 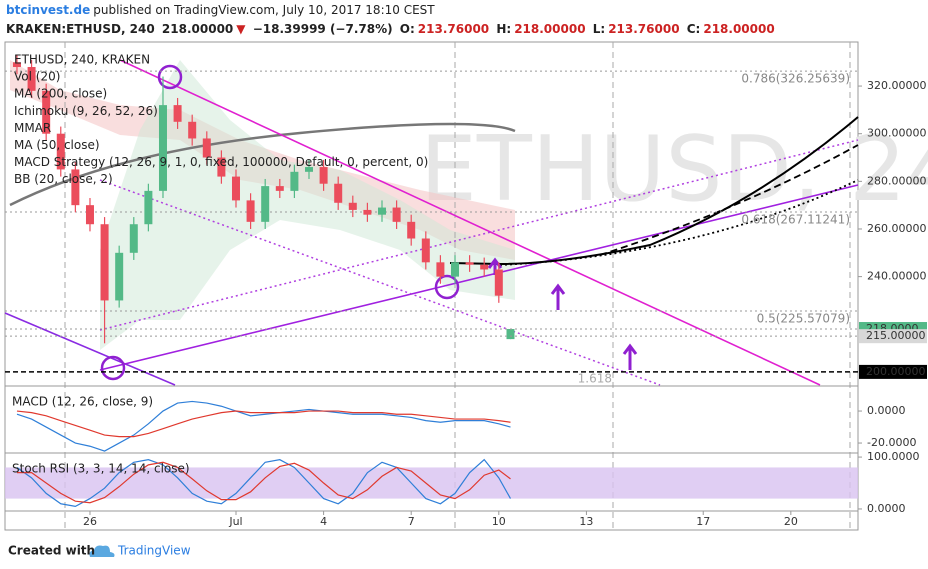 I want to click on footer-brand: TradingView, so click(x=154, y=551).